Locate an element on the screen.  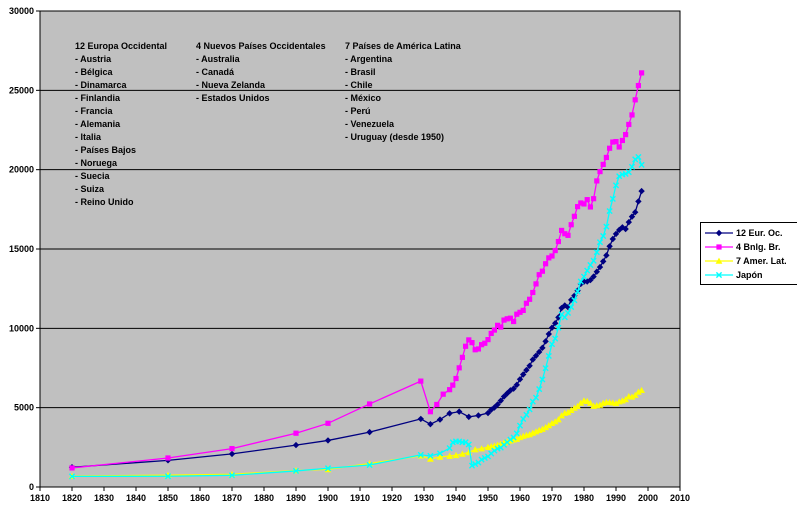
x-tick-label: 2000 is located at coordinates (648, 498).